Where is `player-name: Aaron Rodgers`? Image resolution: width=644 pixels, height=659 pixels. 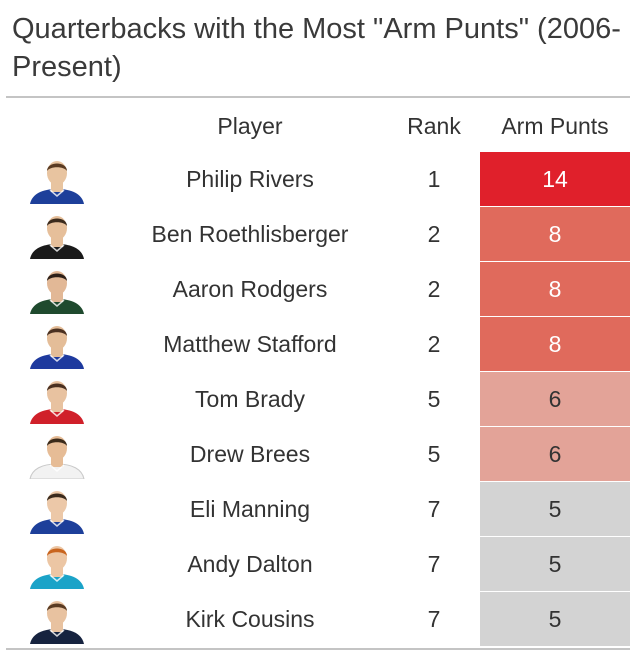
player-name: Aaron Rodgers is located at coordinates (250, 289).